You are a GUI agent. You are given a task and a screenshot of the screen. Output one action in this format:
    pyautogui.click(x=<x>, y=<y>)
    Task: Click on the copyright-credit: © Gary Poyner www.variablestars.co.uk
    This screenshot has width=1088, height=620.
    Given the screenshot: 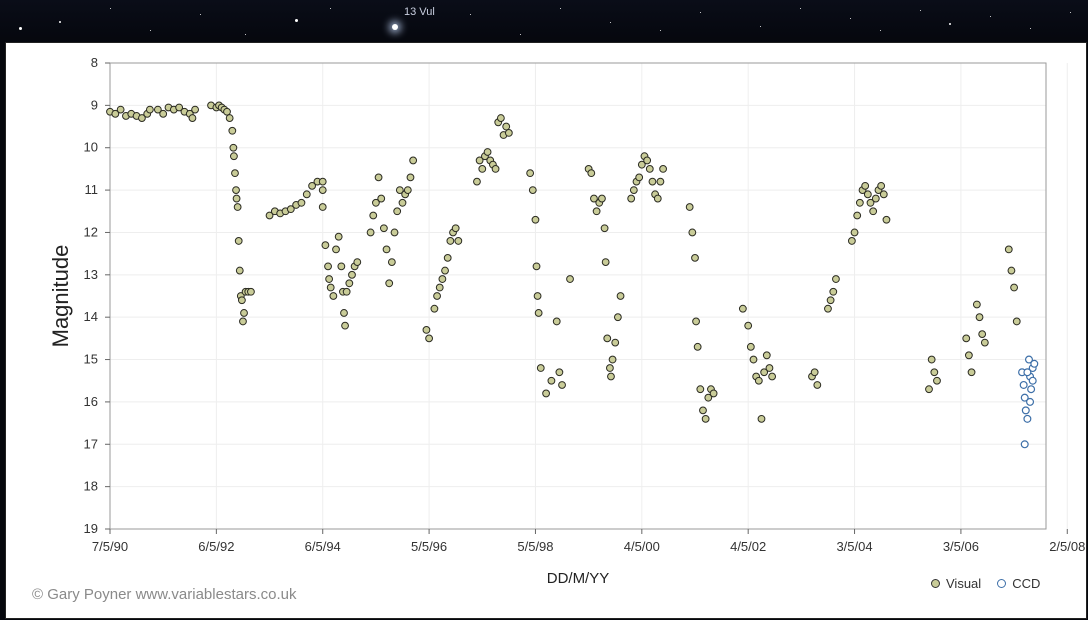 What is the action you would take?
    pyautogui.click(x=164, y=594)
    